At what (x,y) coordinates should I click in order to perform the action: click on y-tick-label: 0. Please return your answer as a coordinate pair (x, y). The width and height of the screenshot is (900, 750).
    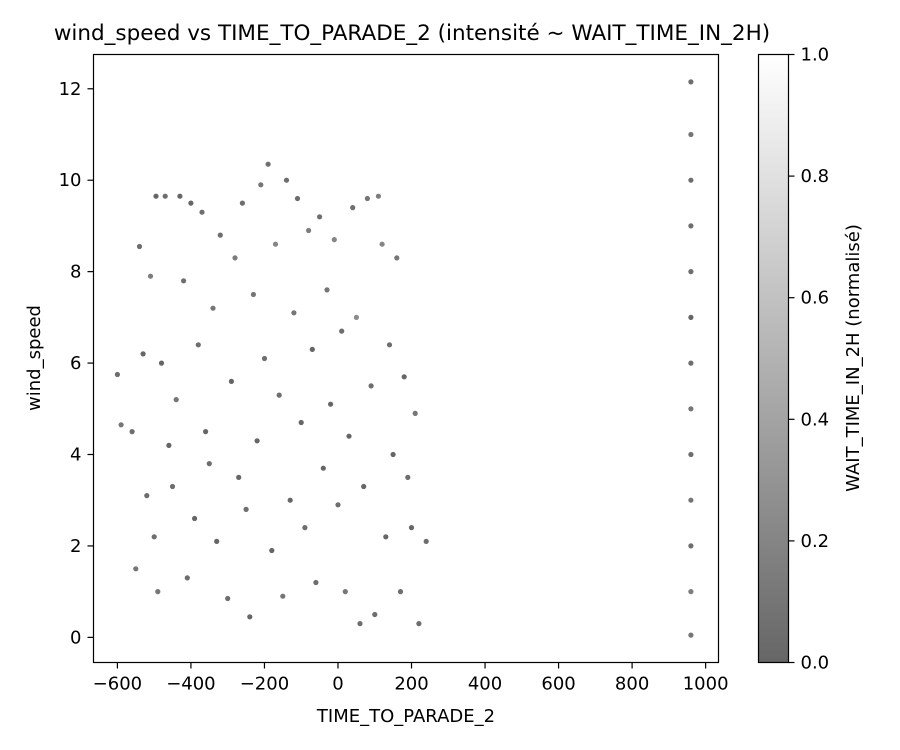
    Looking at the image, I should click on (75, 637).